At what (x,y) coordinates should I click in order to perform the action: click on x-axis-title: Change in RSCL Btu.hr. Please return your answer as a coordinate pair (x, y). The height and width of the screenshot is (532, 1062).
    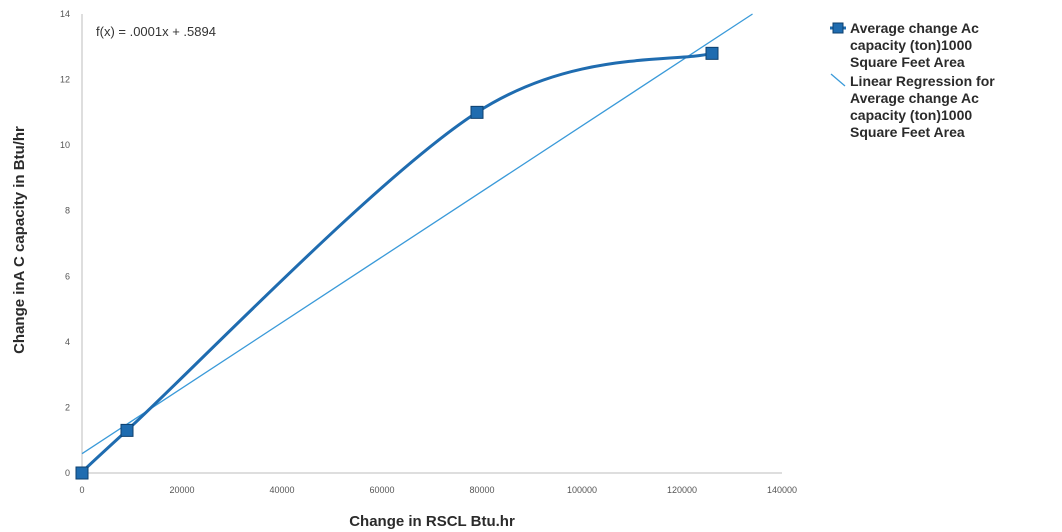
    Looking at the image, I should click on (432, 521).